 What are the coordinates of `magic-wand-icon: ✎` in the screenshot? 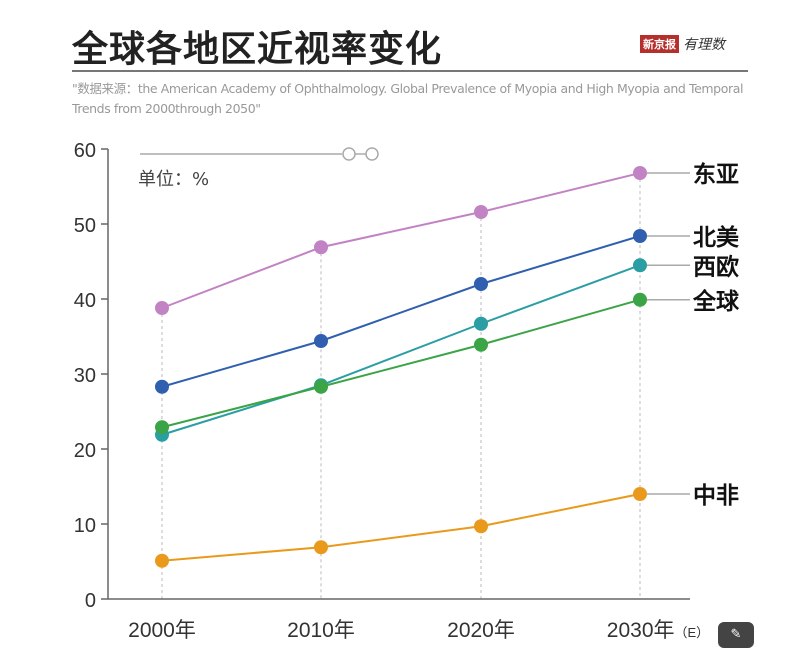 It's located at (736, 635).